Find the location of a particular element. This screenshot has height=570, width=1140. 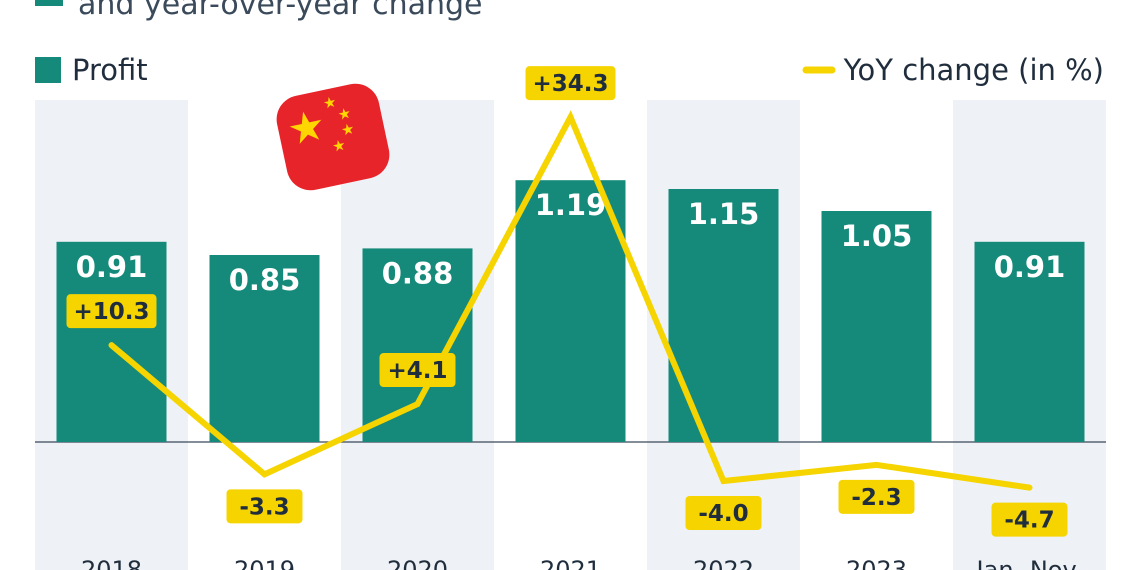

yoy-label-text: +34.3 is located at coordinates (570, 84).